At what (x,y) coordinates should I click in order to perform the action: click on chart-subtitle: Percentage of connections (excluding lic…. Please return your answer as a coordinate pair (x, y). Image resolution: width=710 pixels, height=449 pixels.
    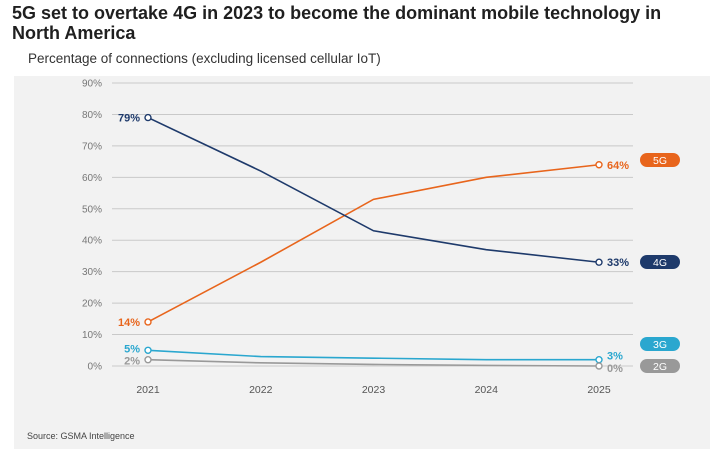
    Looking at the image, I should click on (204, 58).